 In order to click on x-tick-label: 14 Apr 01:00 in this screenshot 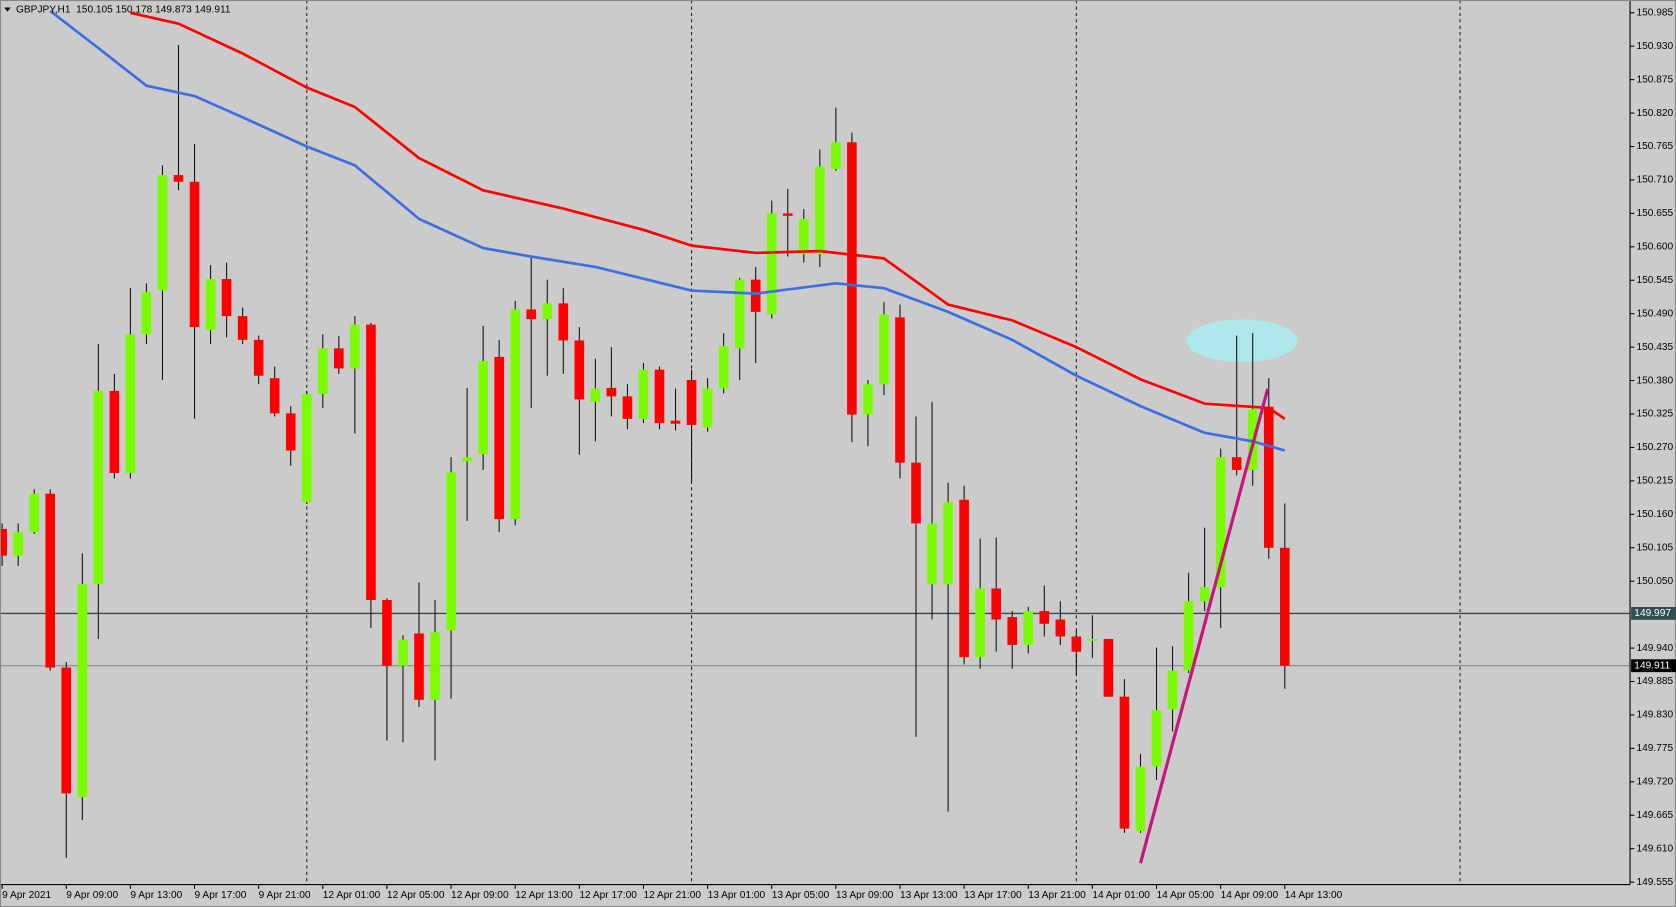, I will do `click(1121, 895)`.